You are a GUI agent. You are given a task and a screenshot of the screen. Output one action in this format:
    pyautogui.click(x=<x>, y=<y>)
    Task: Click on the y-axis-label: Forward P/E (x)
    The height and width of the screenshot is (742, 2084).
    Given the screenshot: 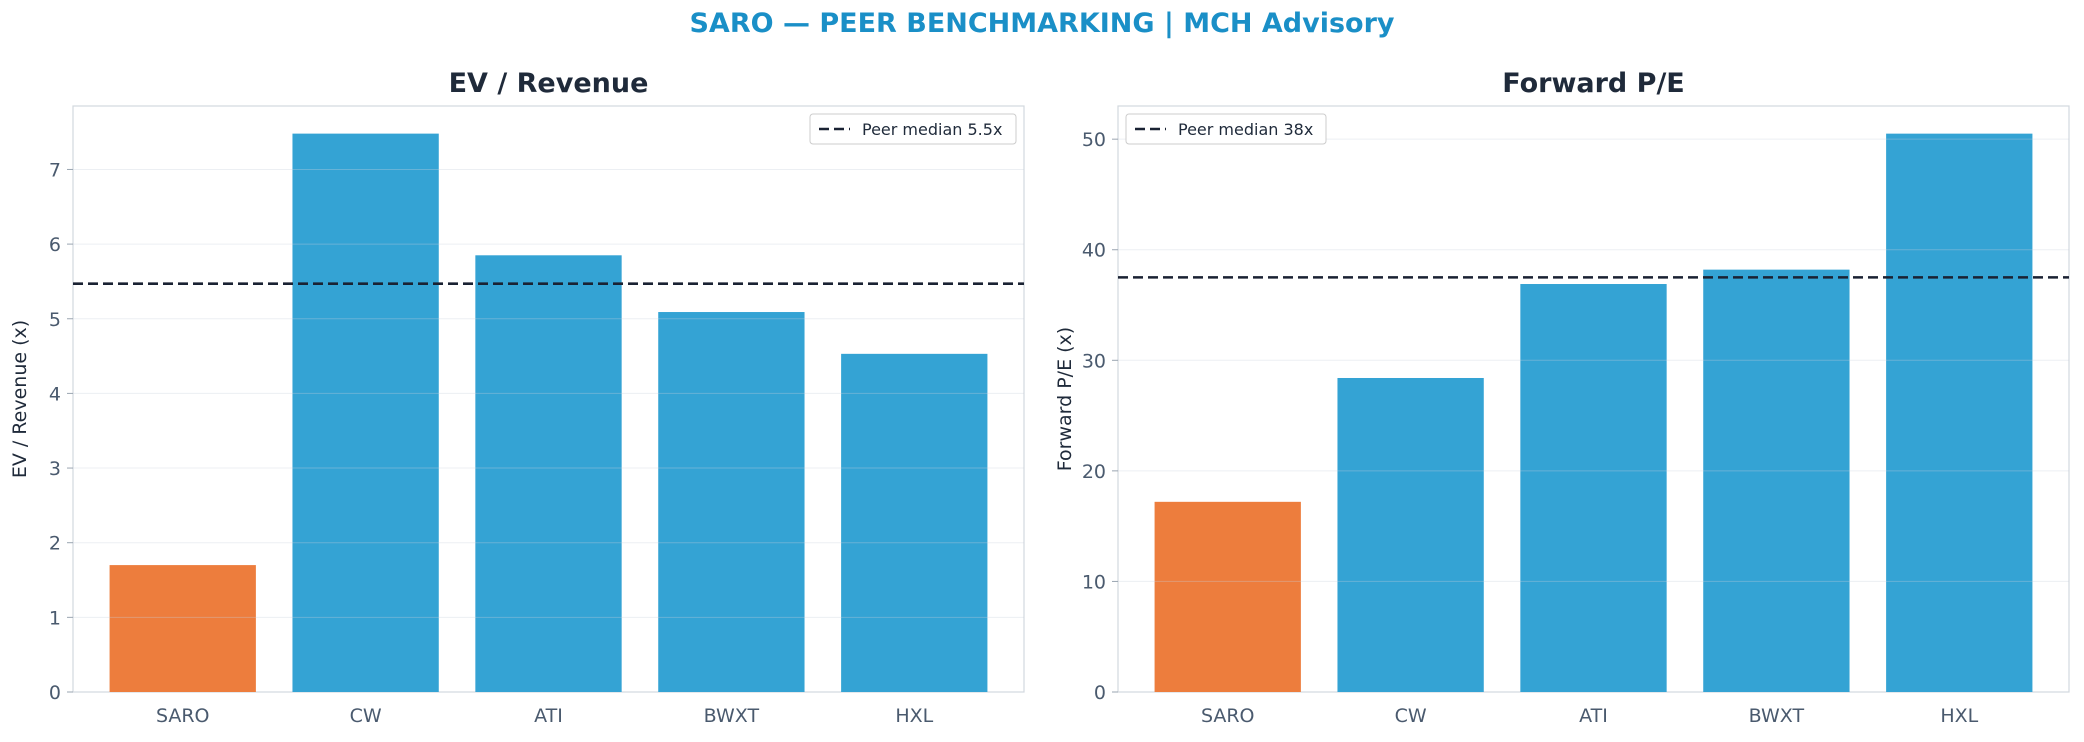 What is the action you would take?
    pyautogui.click(x=1065, y=399)
    